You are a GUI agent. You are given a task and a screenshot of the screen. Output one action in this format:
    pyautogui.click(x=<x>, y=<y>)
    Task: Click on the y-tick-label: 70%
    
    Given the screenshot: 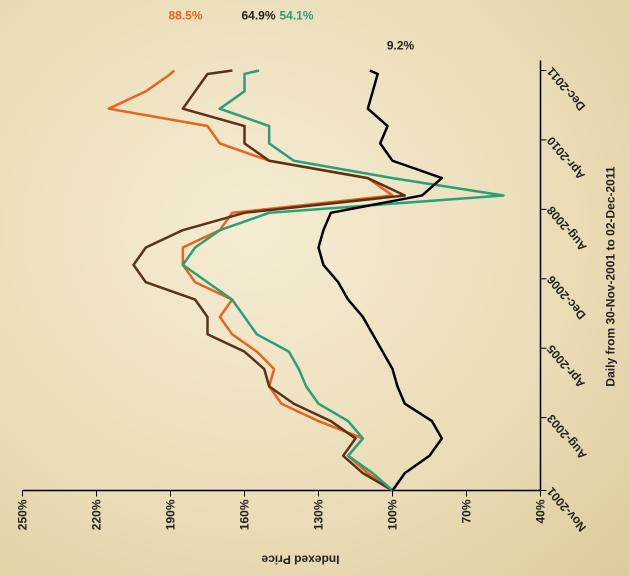 What is the action you would take?
    pyautogui.click(x=466, y=511)
    